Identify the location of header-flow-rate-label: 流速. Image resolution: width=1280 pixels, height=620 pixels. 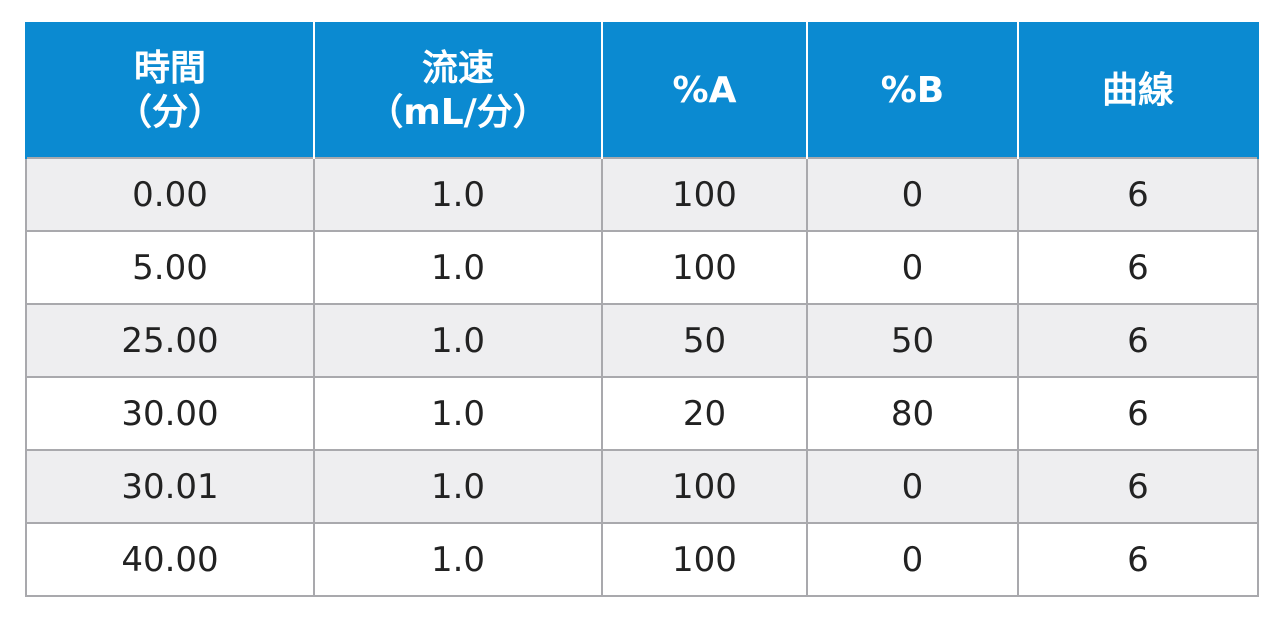
(457, 68).